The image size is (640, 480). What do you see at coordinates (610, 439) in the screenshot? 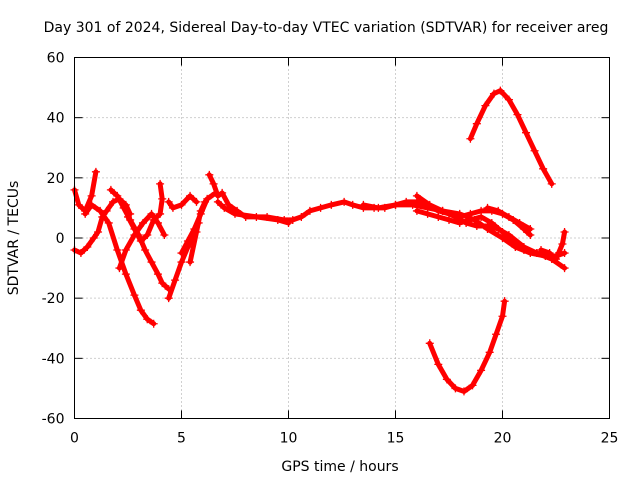
I see `x-tick-label: 25` at bounding box center [610, 439].